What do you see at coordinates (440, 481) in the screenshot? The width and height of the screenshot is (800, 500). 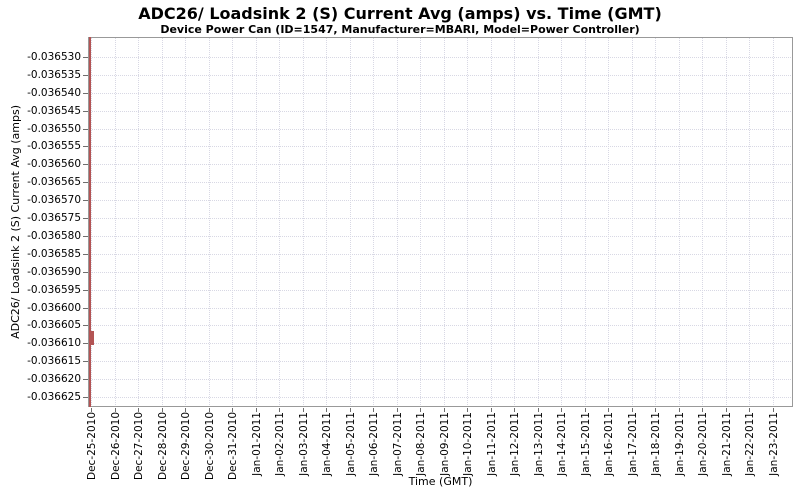 I see `x-axis-label: Time (GMT)` at bounding box center [440, 481].